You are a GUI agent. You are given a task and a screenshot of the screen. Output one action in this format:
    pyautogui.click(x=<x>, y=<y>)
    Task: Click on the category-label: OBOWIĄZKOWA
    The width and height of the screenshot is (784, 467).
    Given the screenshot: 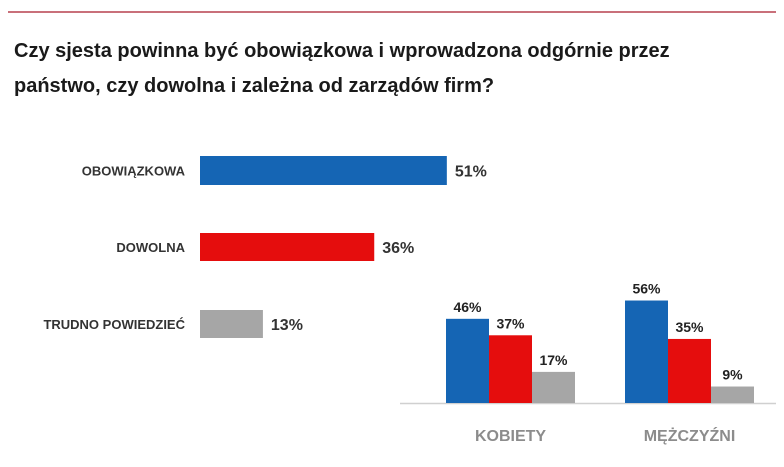 What is the action you would take?
    pyautogui.click(x=134, y=171)
    